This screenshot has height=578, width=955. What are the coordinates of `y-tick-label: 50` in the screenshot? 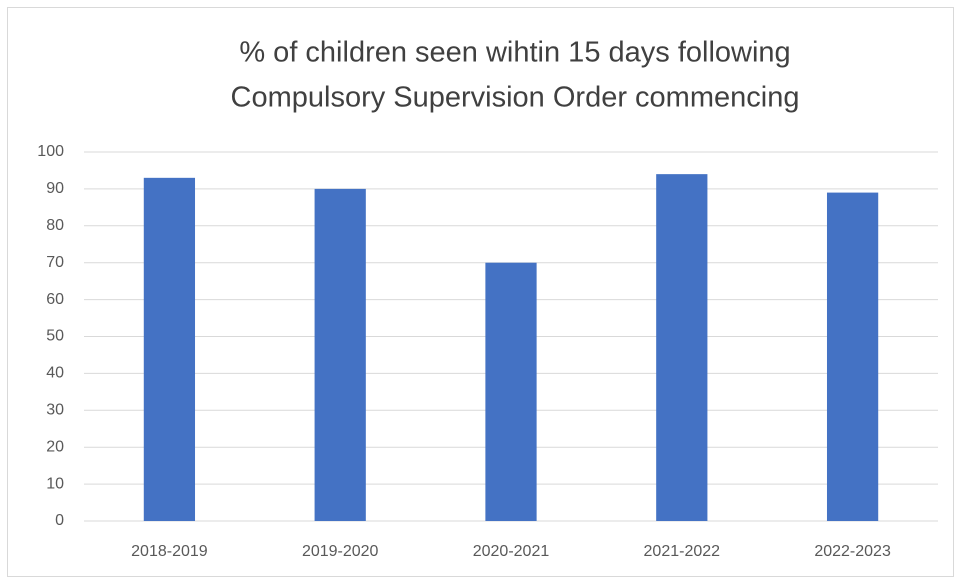 It's located at (55, 336).